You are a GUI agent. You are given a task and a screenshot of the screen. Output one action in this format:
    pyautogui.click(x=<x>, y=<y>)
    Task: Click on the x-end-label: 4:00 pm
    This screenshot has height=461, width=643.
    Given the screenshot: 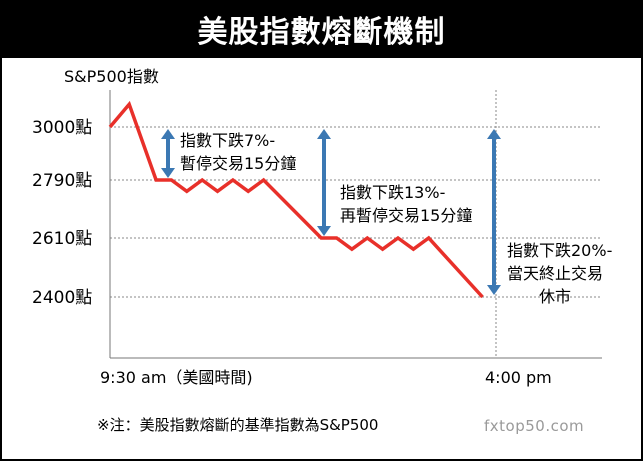 What is the action you would take?
    pyautogui.click(x=518, y=377)
    